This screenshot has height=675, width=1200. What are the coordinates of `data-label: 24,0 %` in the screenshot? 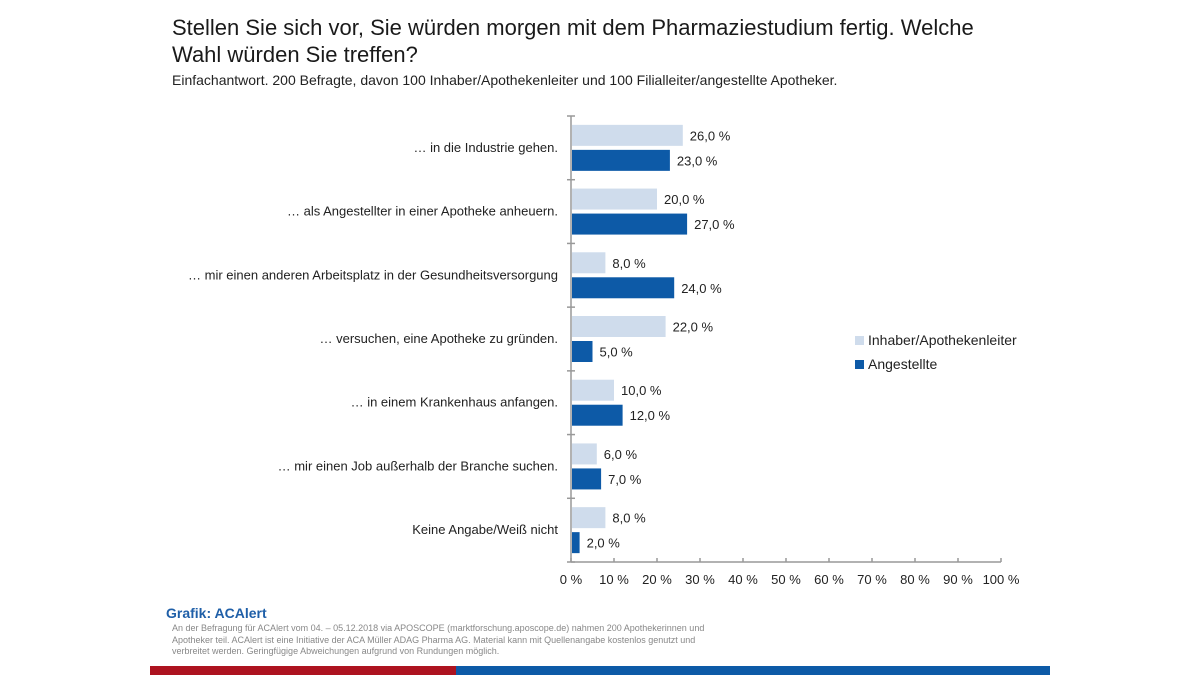 It's located at (701, 288).